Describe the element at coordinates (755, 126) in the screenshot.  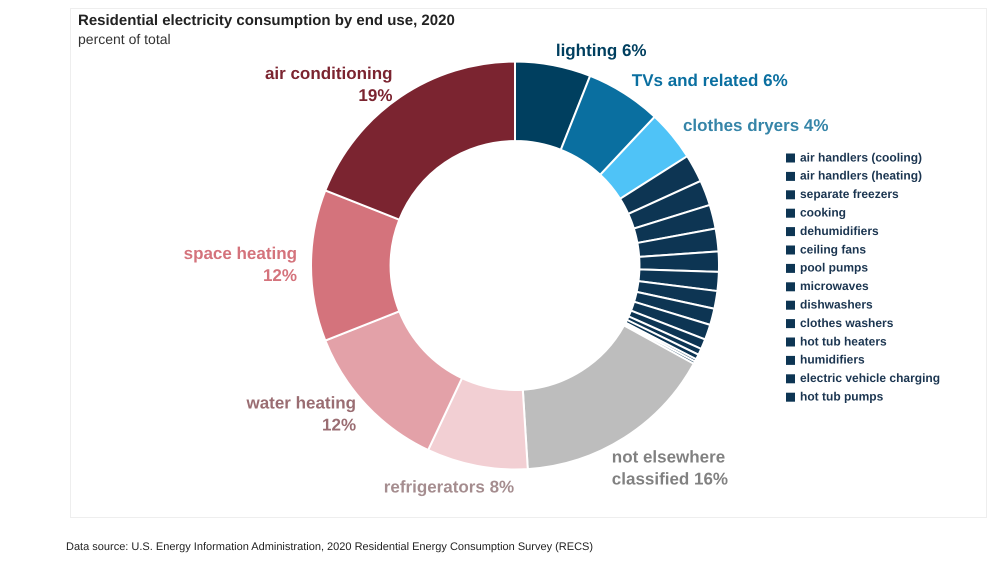
I see `slice-label: clothes dryers 4%` at that location.